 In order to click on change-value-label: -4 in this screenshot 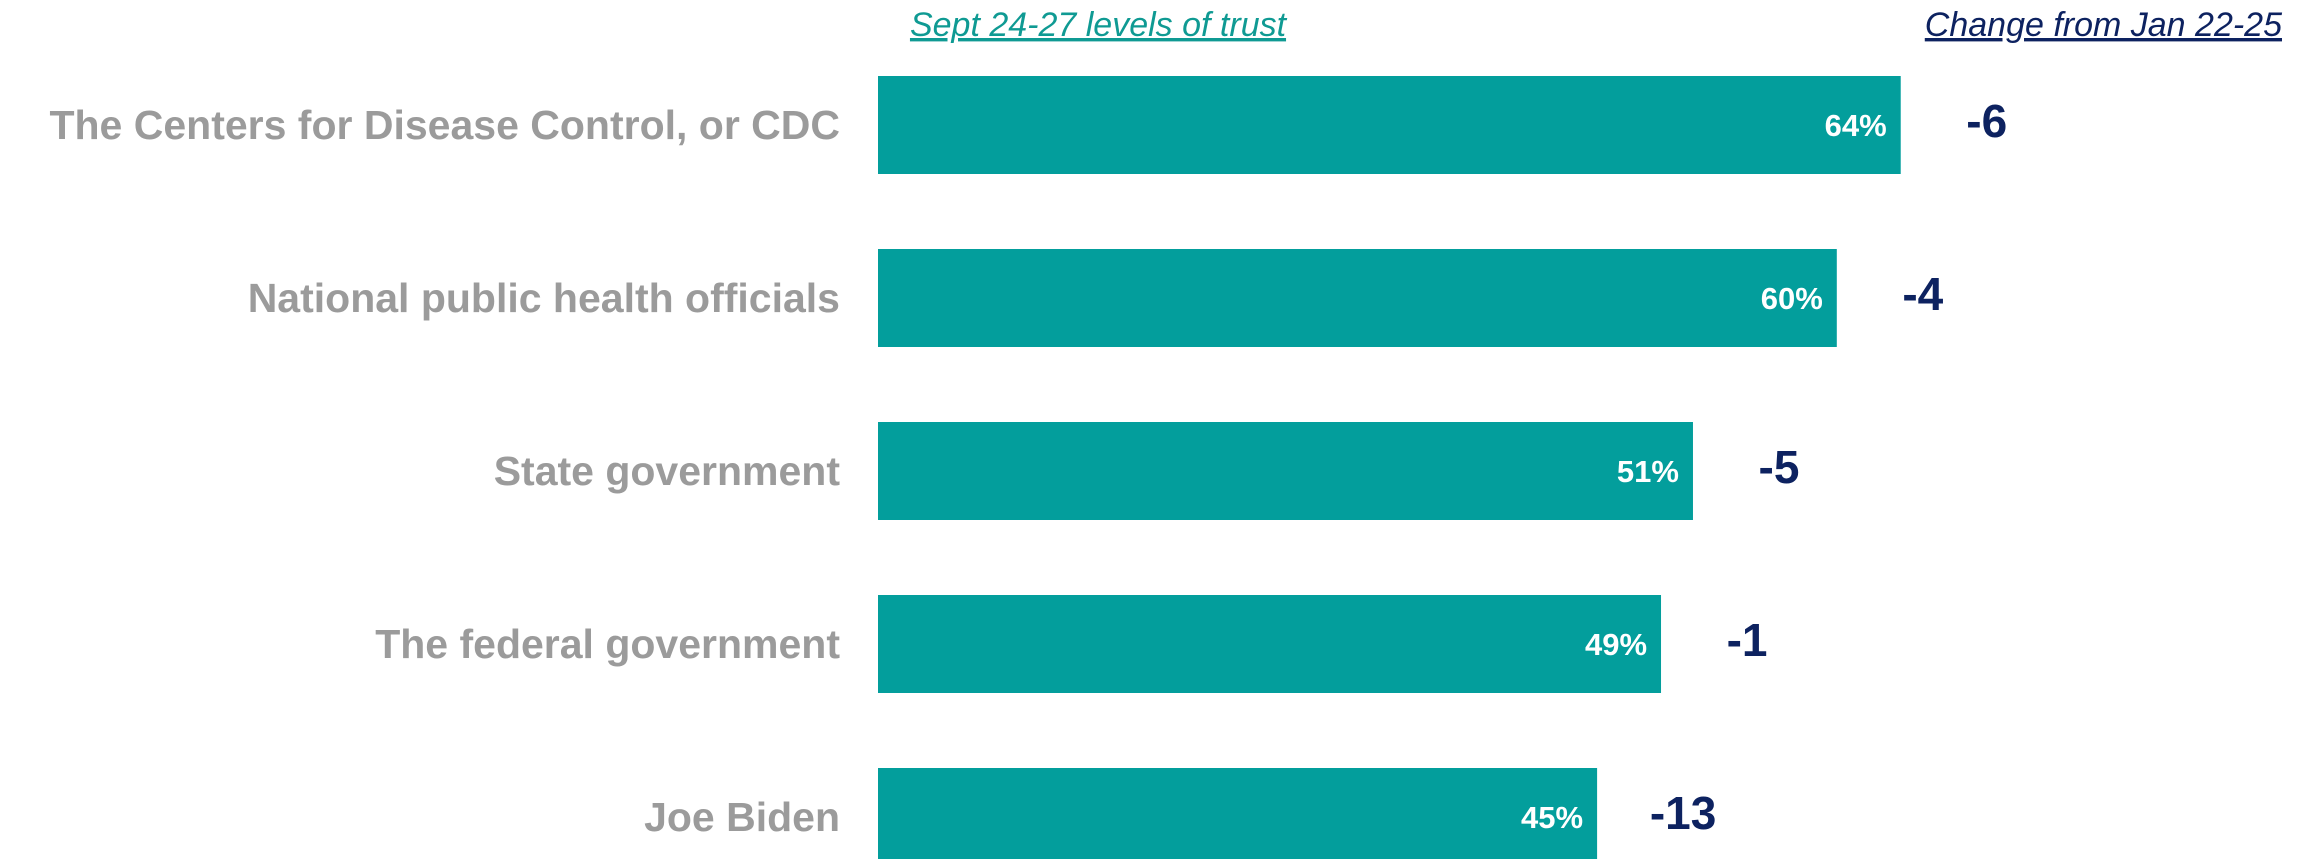, I will do `click(1922, 294)`.